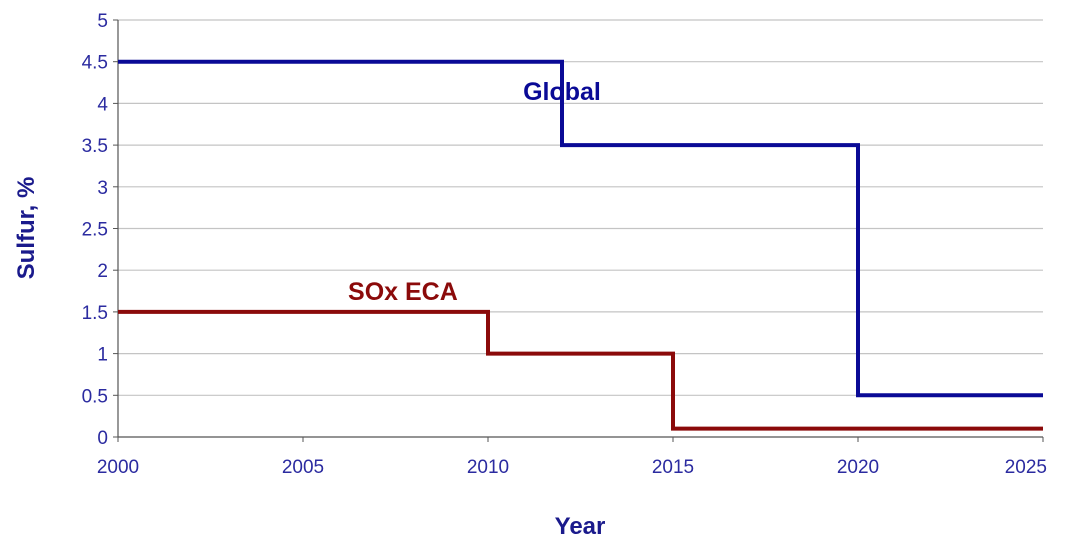  I want to click on x-tick-label: 2005, so click(303, 467).